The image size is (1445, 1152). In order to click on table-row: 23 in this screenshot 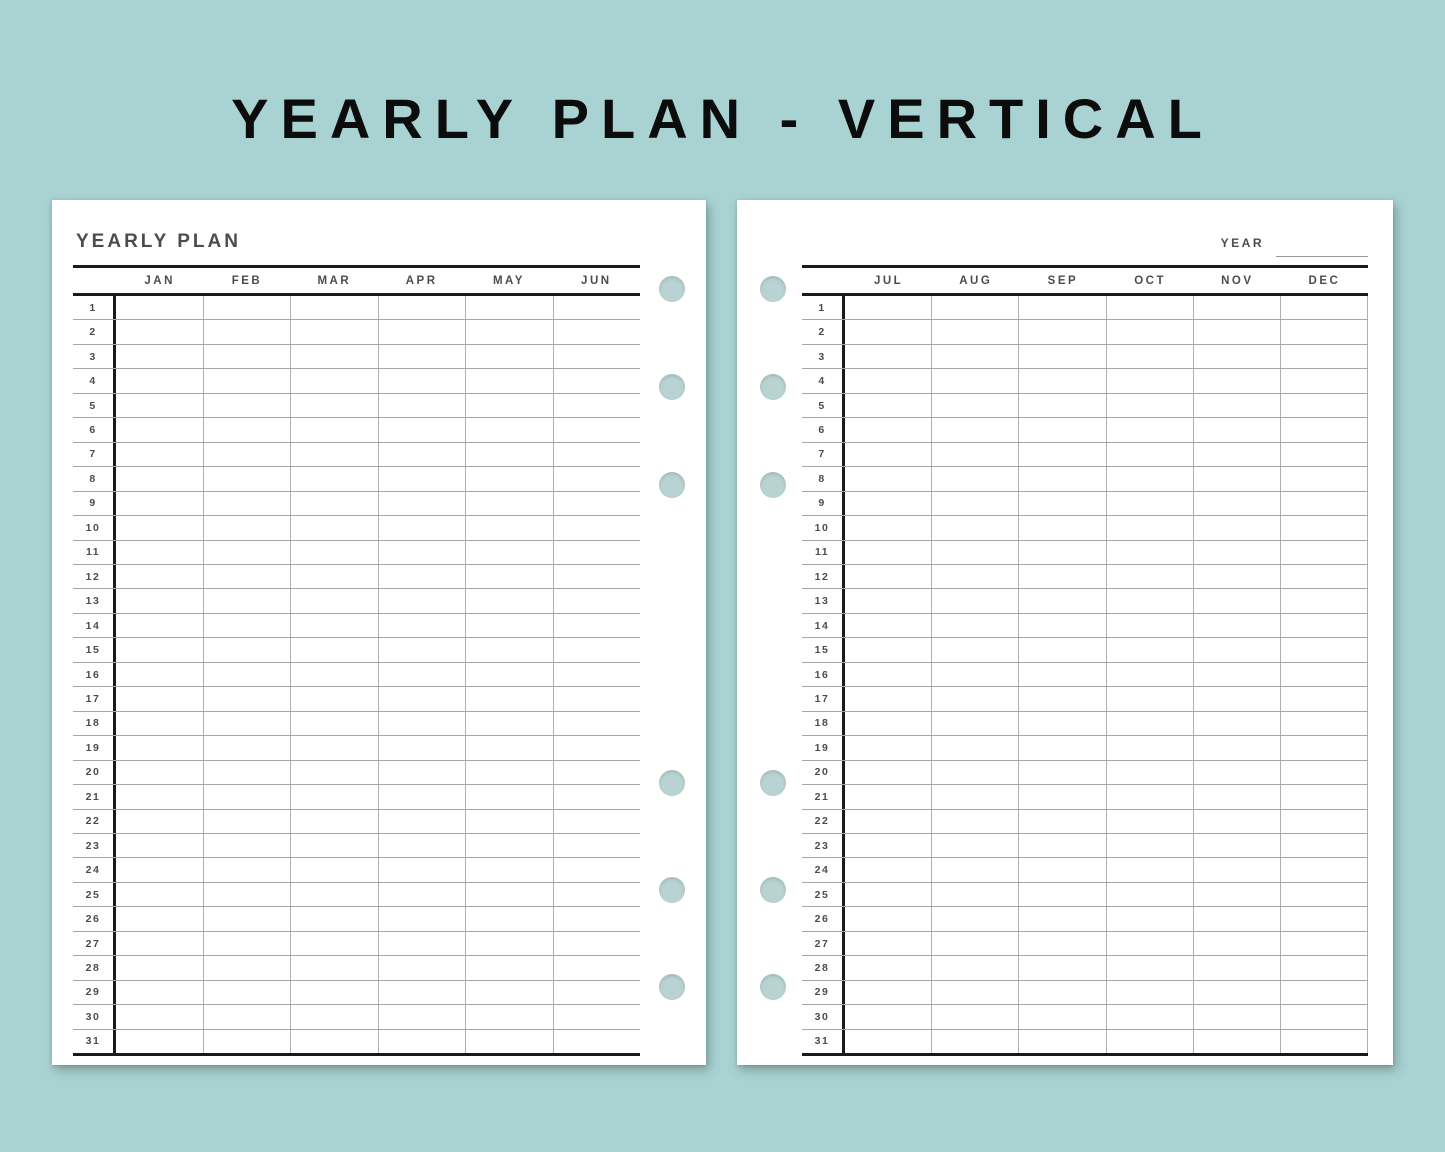, I will do `click(1085, 846)`.